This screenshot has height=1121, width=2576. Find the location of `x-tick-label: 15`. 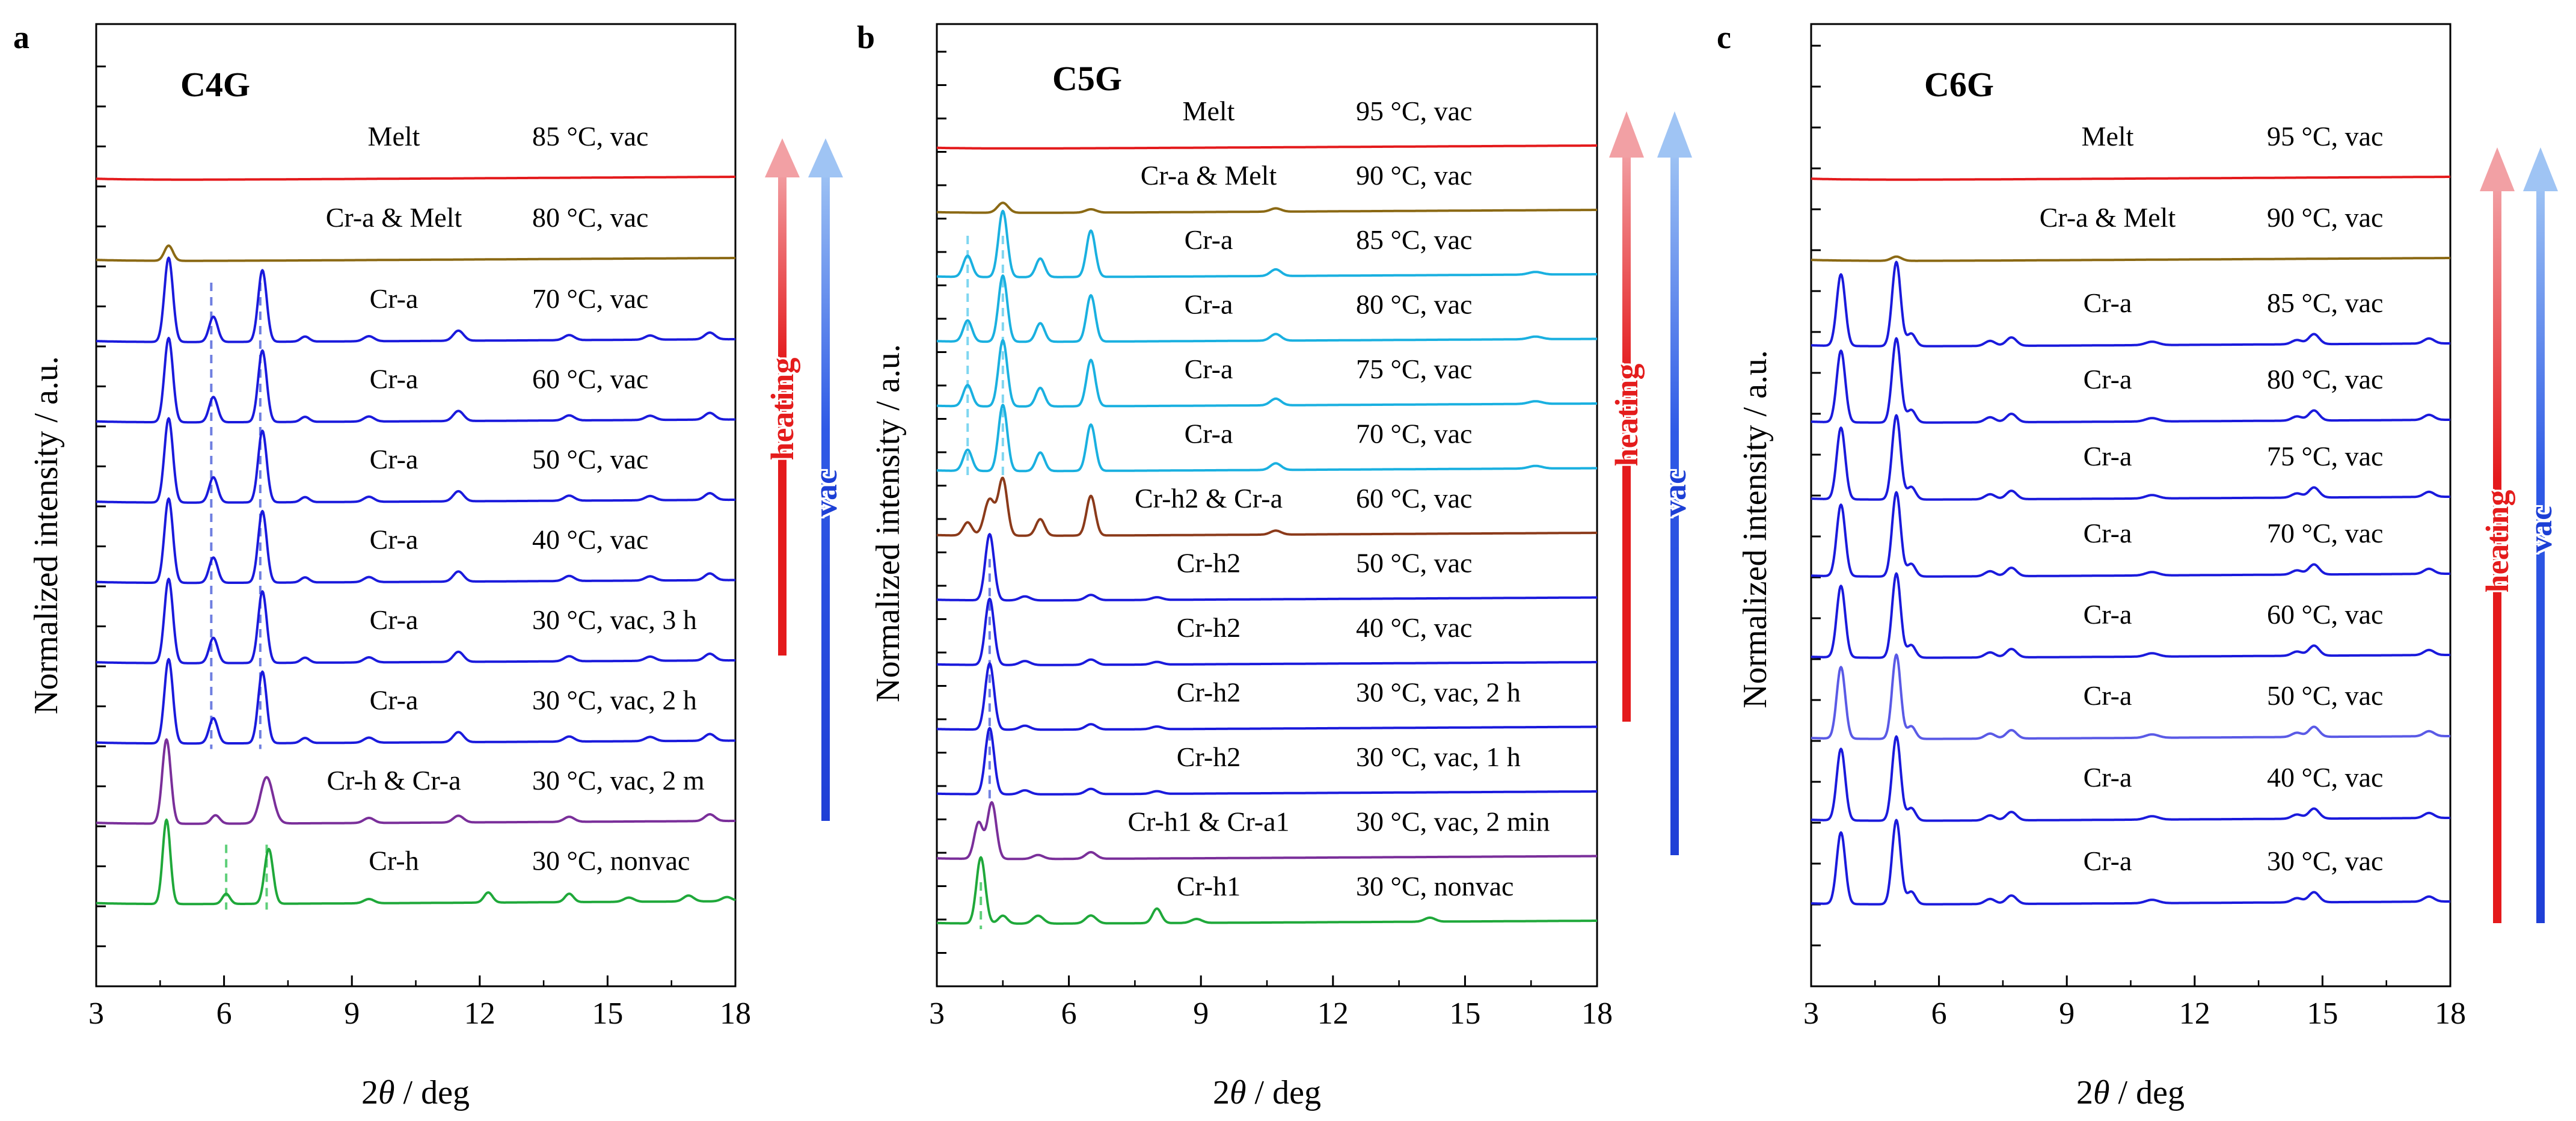

x-tick-label: 15 is located at coordinates (1464, 1014).